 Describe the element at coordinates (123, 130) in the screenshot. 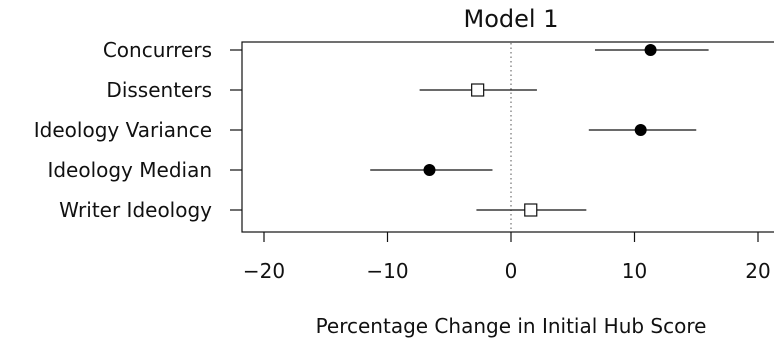

I see `y-tick-label: Ideology Variance` at that location.